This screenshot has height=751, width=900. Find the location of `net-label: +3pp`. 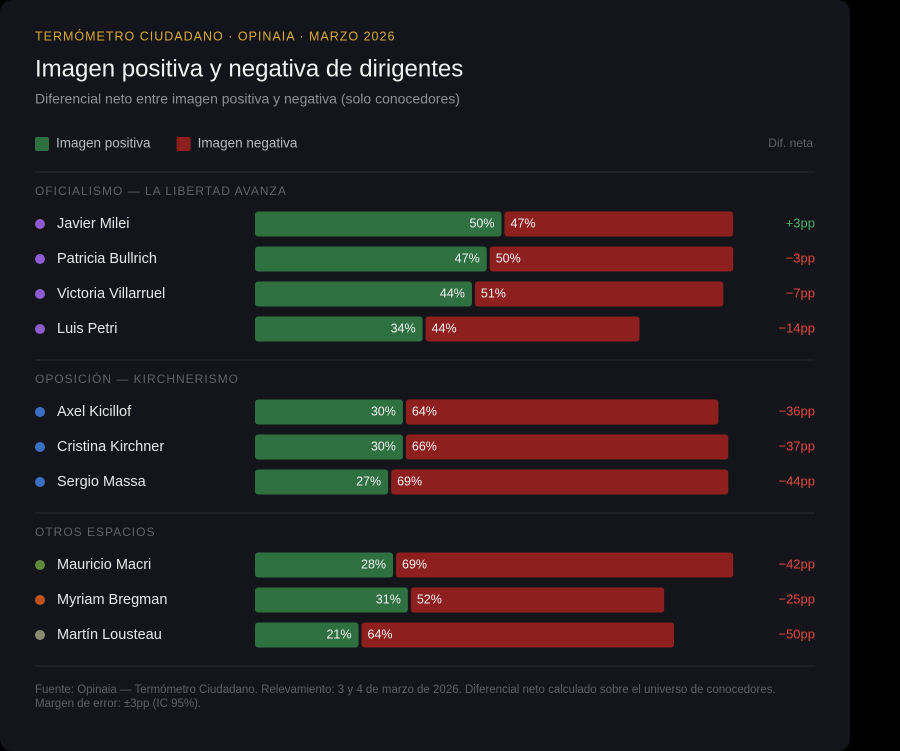

net-label: +3pp is located at coordinates (800, 222).